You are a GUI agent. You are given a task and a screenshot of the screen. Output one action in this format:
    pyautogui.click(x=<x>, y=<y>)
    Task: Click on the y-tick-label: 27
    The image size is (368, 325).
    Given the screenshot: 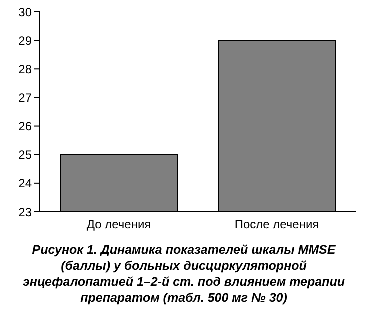 What is the action you would take?
    pyautogui.click(x=25, y=97)
    